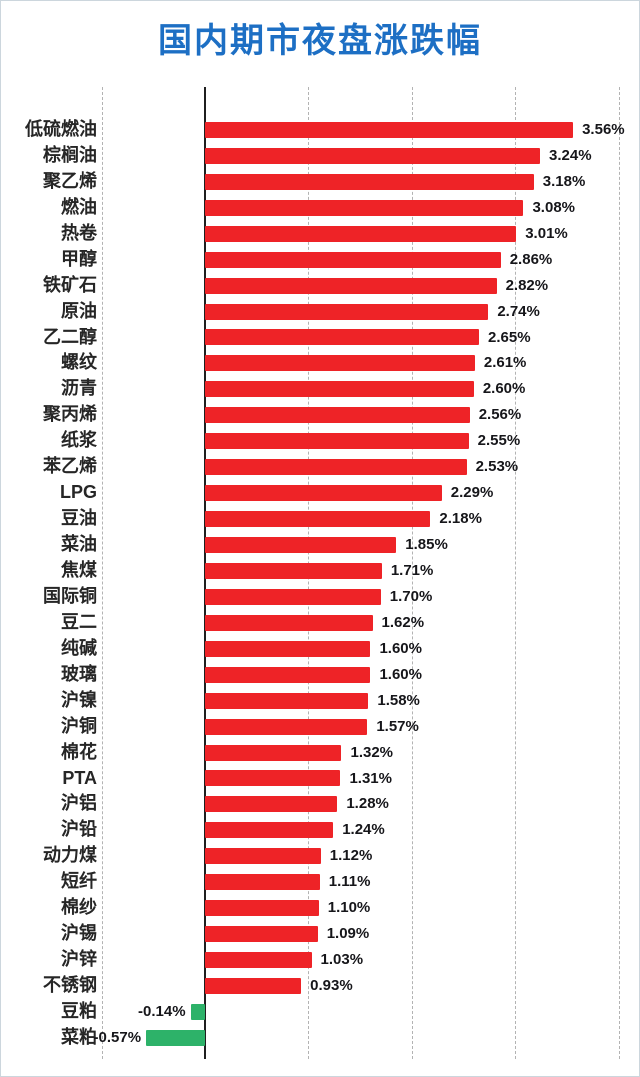 Image resolution: width=640 pixels, height=1077 pixels. I want to click on category-label: 棕榈油, so click(70, 154).